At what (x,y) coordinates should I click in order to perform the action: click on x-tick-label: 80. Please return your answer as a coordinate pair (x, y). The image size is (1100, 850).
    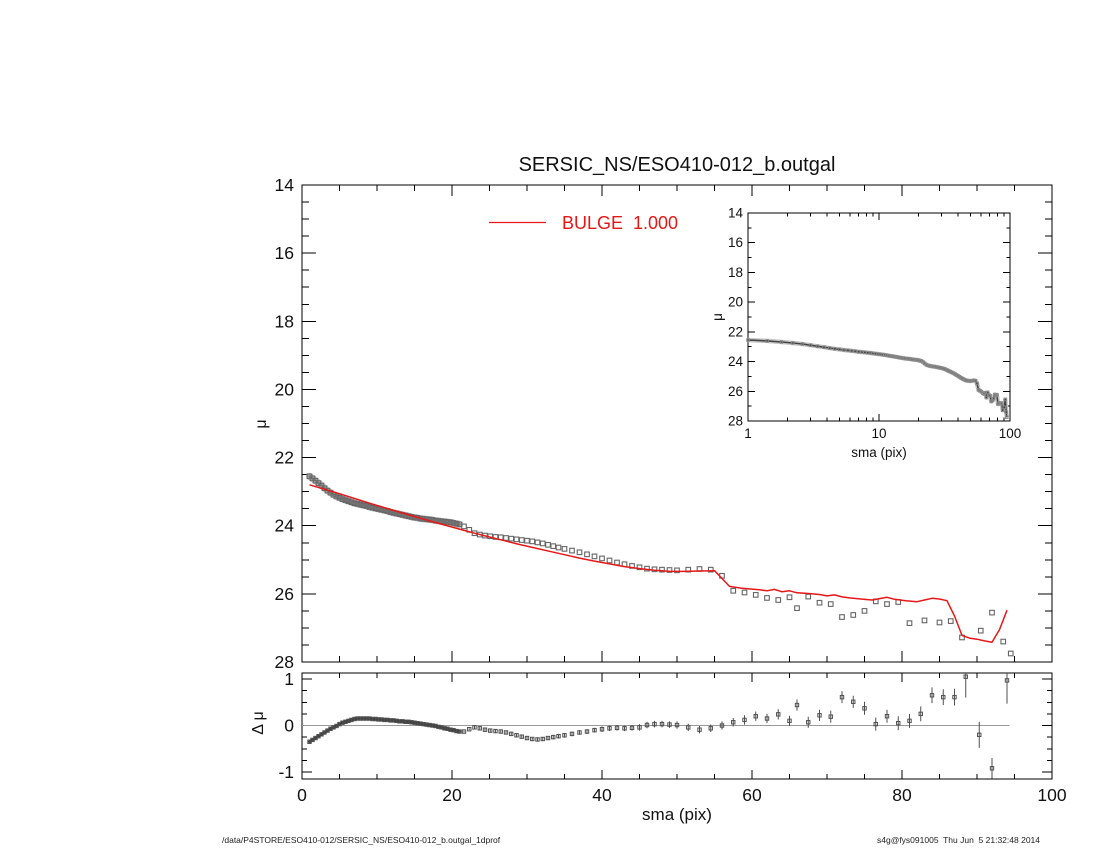
    Looking at the image, I should click on (902, 795).